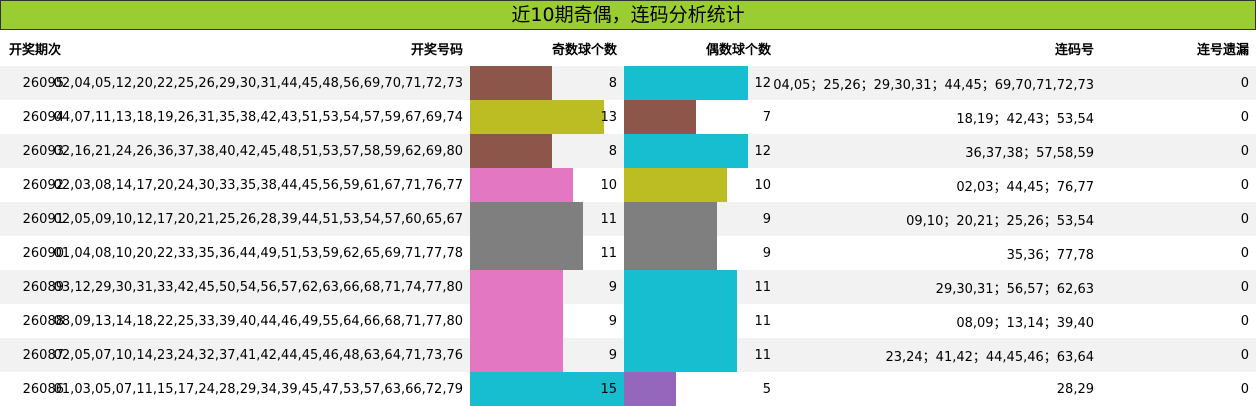 The height and width of the screenshot is (406, 1256). What do you see at coordinates (43, 83) in the screenshot?
I see `period-cell: 26095` at bounding box center [43, 83].